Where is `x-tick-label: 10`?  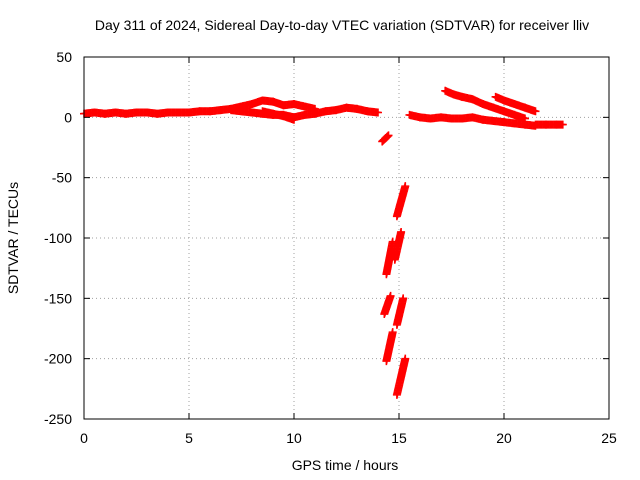
x-tick-label: 10 is located at coordinates (294, 438).